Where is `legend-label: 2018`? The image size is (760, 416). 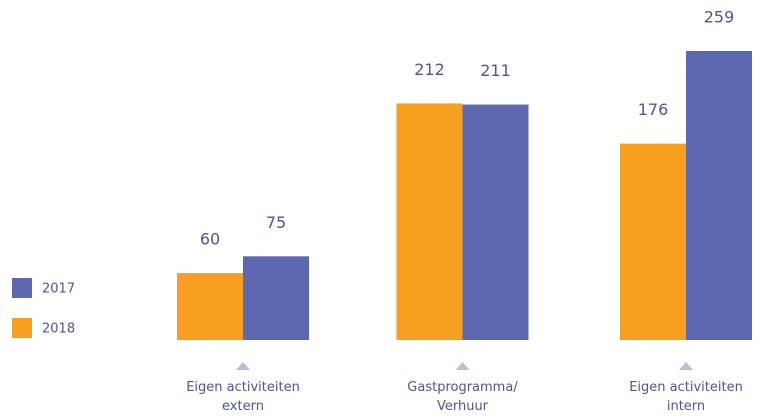
legend-label: 2018 is located at coordinates (58, 329).